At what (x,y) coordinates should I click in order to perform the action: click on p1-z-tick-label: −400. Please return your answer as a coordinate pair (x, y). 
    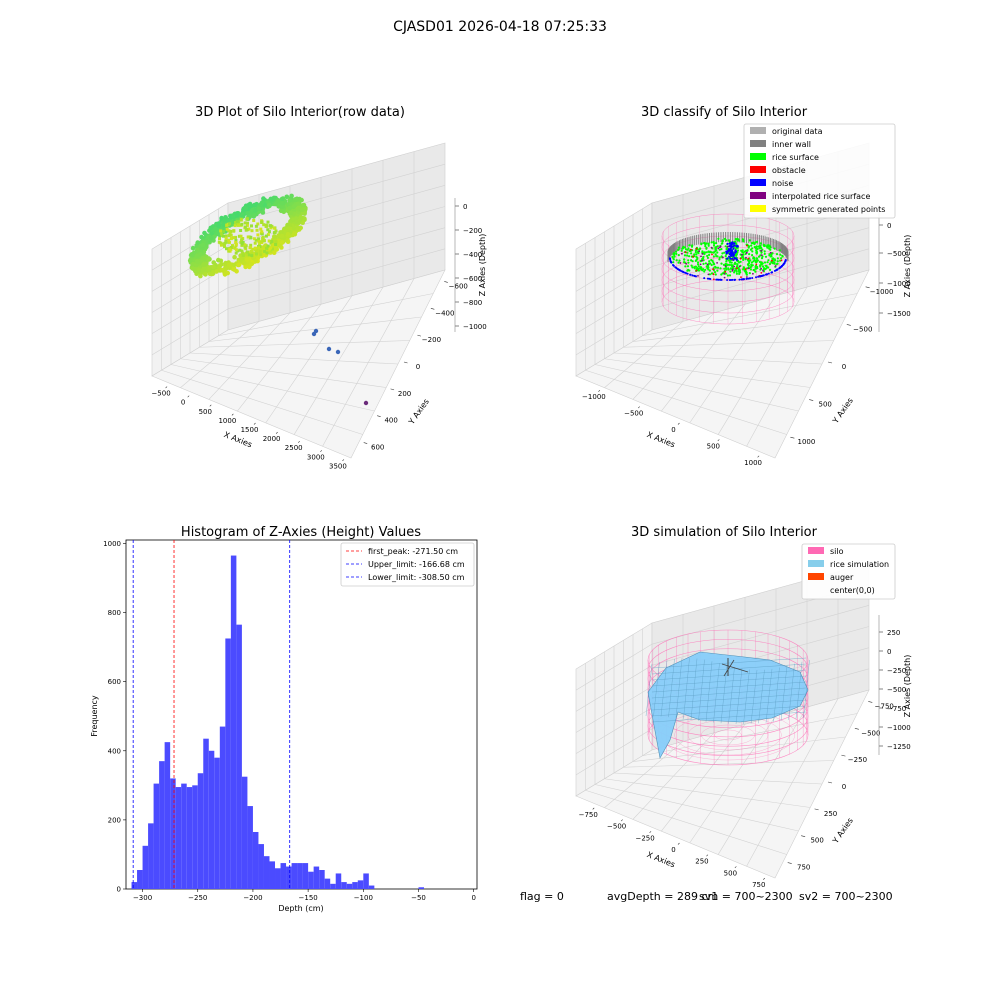
    Looking at the image, I should click on (472, 255).